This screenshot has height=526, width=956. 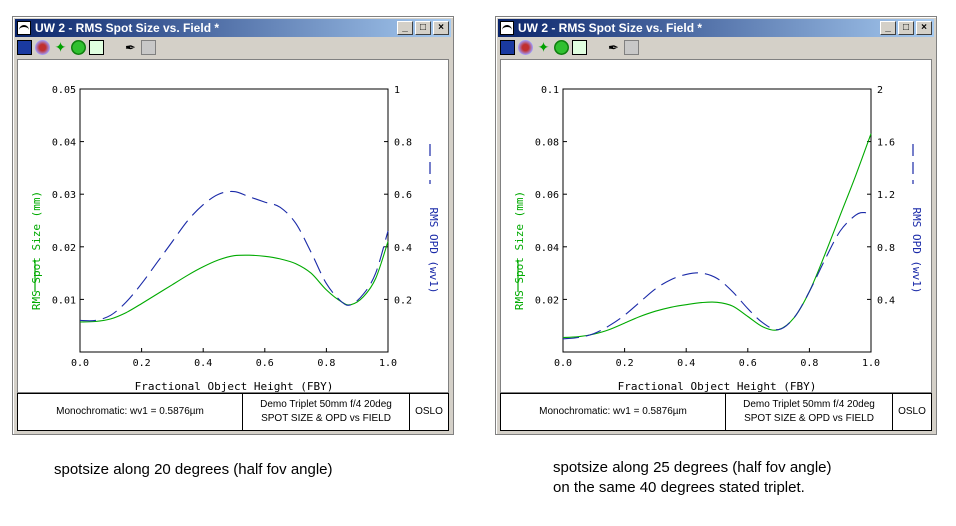 I want to click on y-right-tick-label: 1.2, so click(x=886, y=195).